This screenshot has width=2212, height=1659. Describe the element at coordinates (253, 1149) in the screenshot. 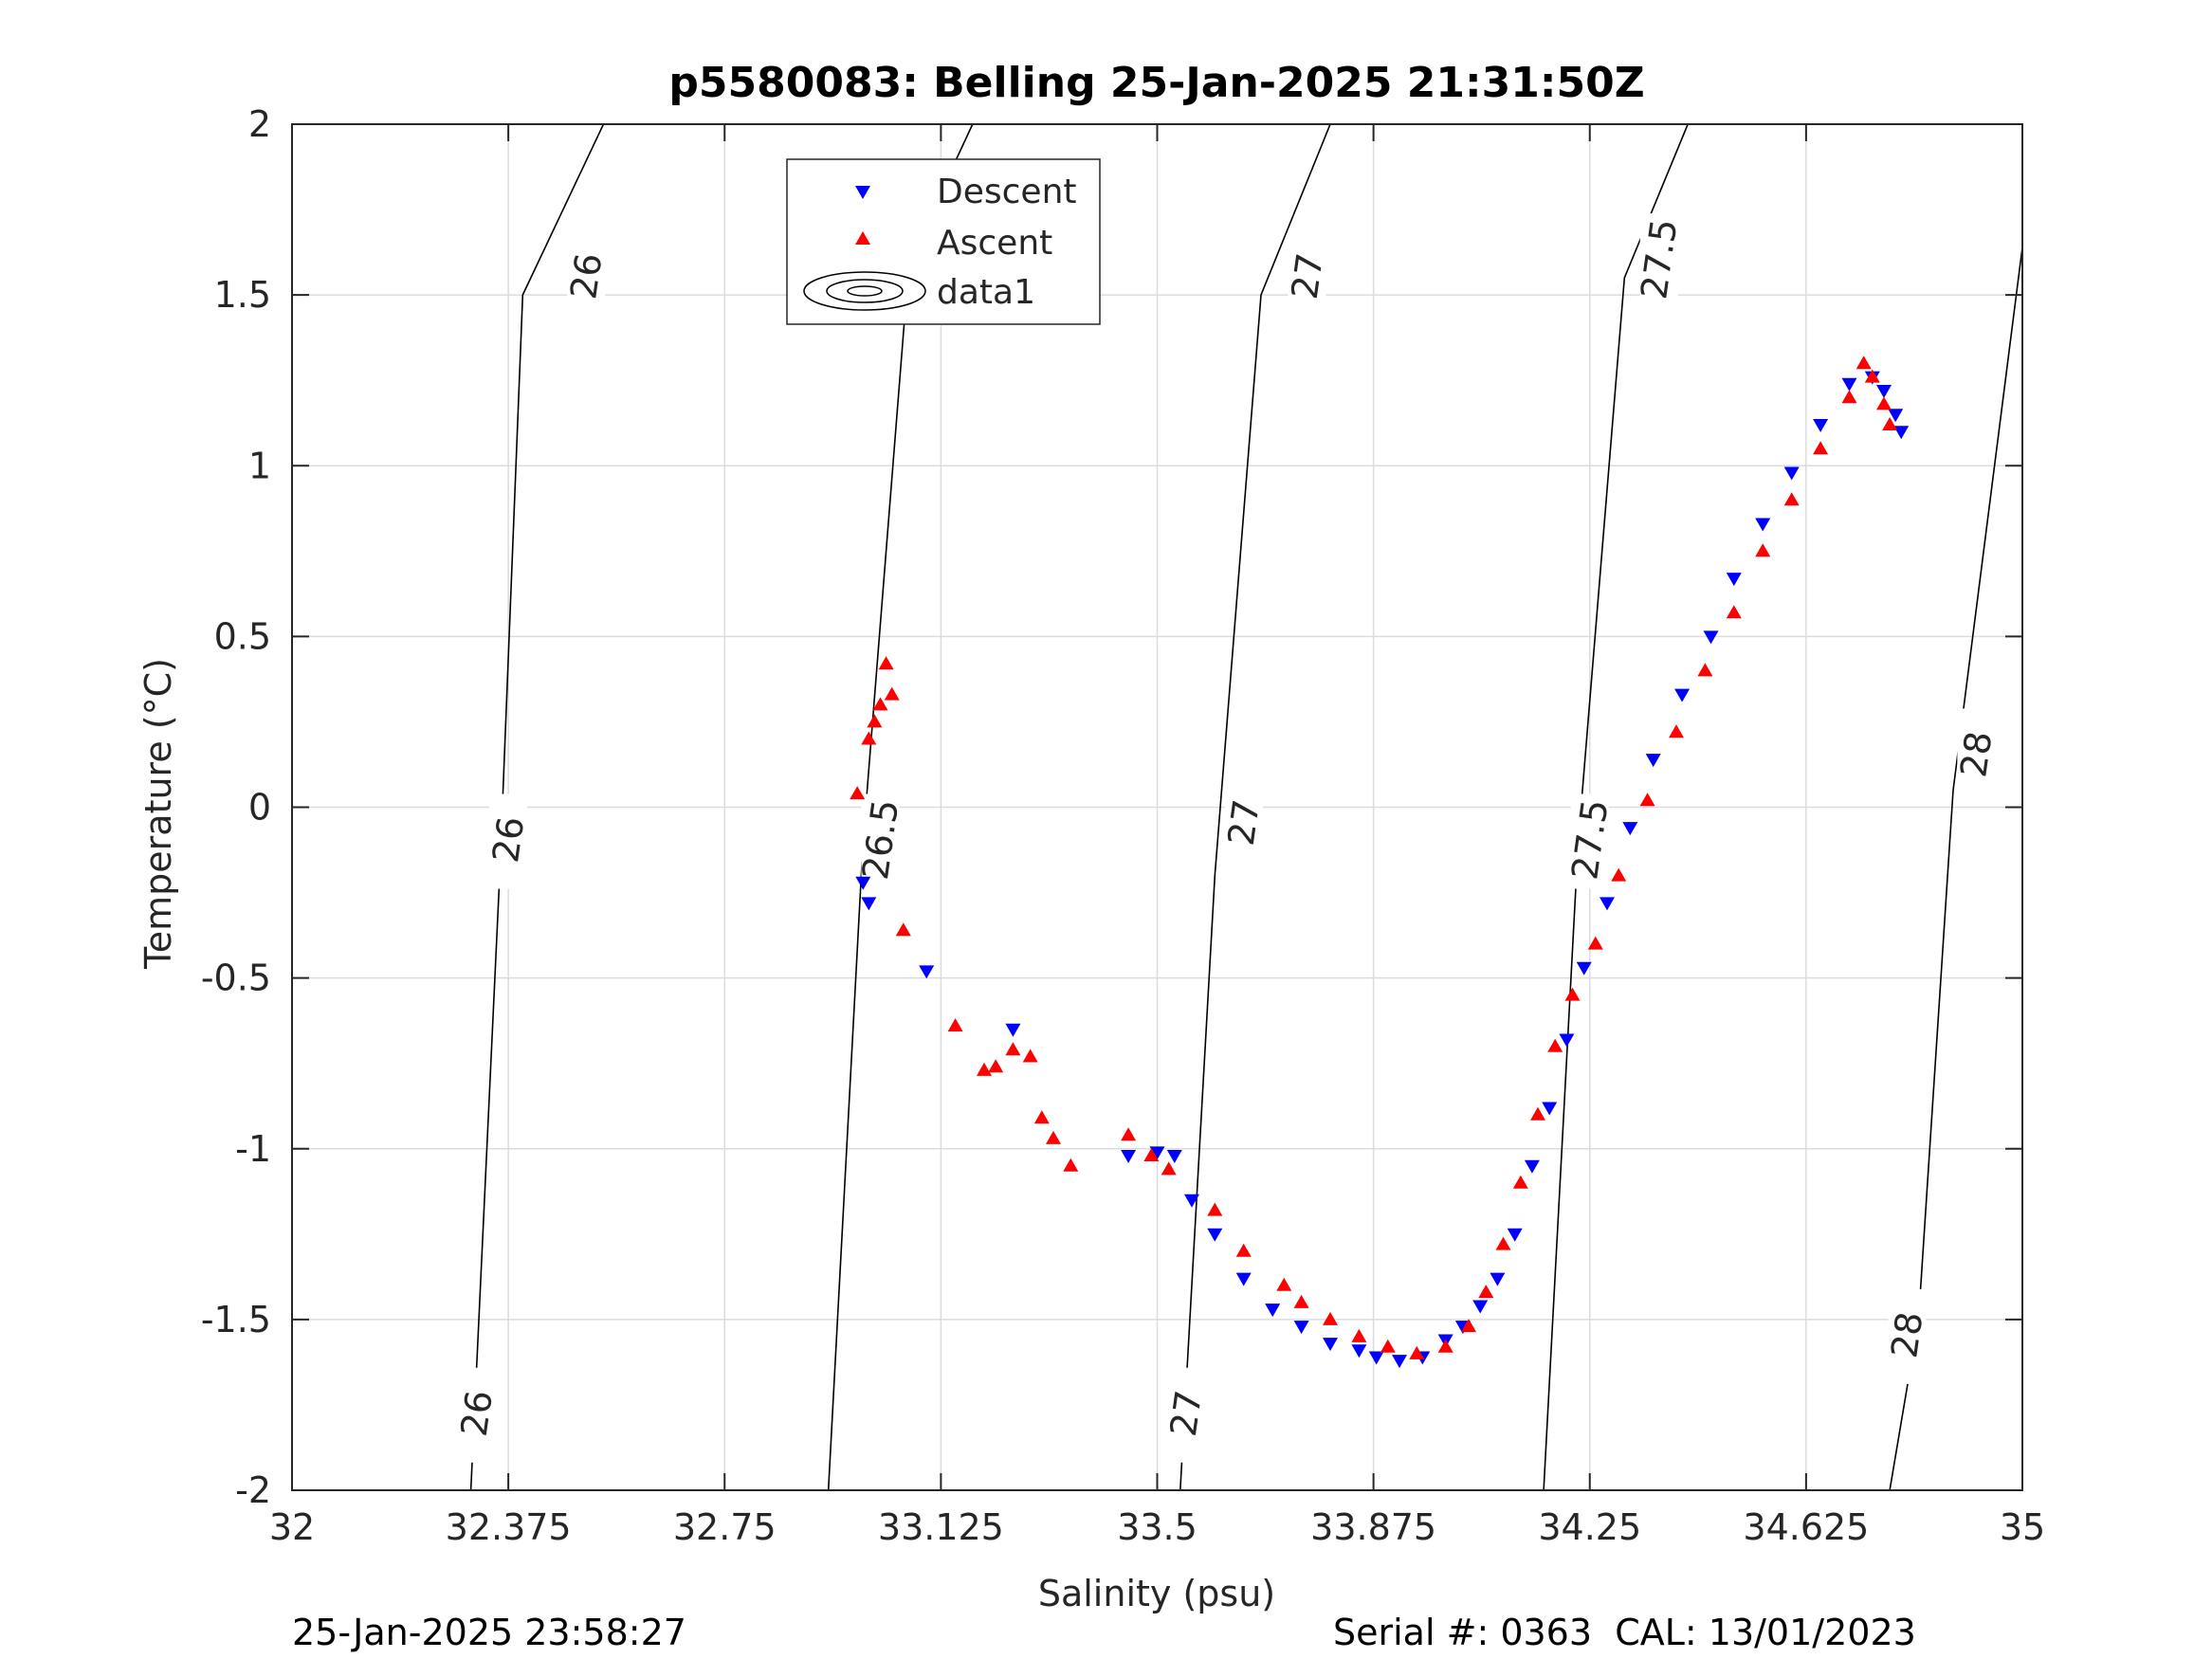

I see `y-tick-label: -1` at that location.